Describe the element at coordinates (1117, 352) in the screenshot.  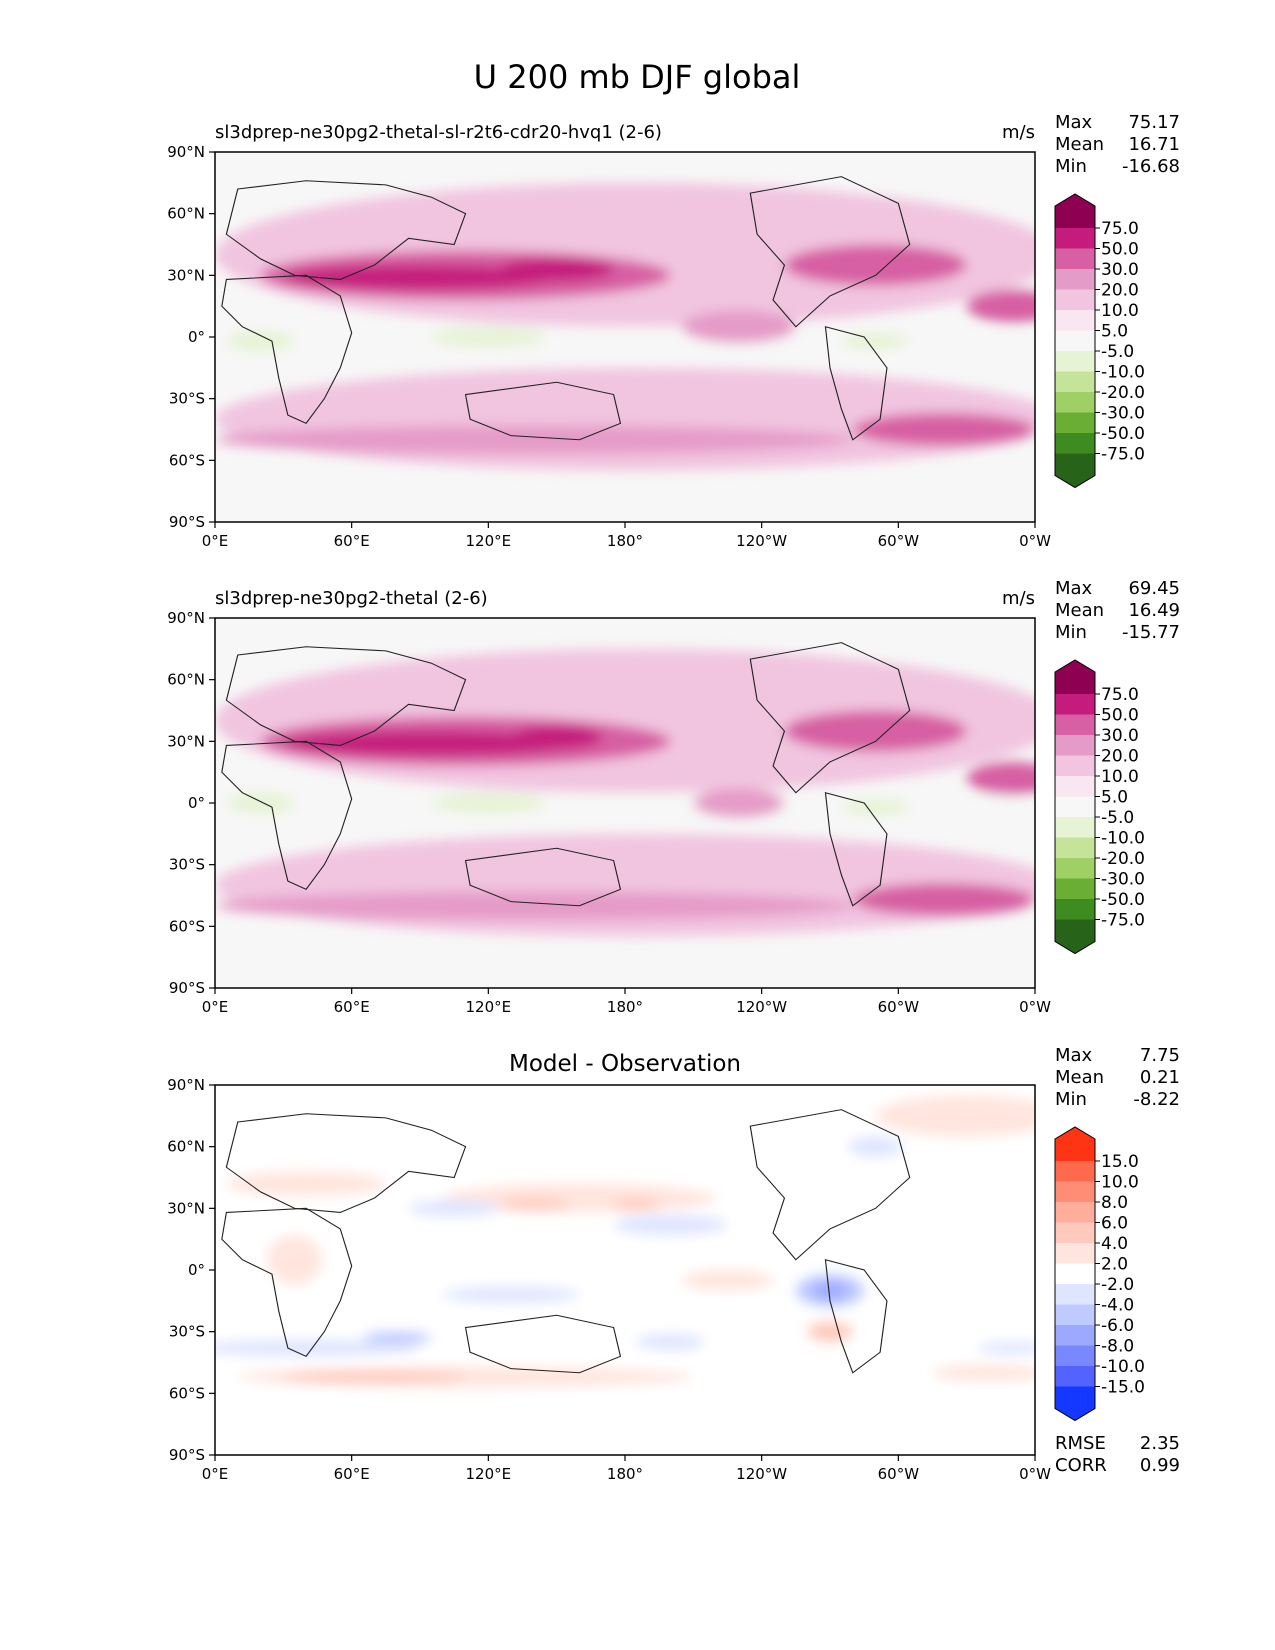
I see `colorbar-label: -5.0` at that location.